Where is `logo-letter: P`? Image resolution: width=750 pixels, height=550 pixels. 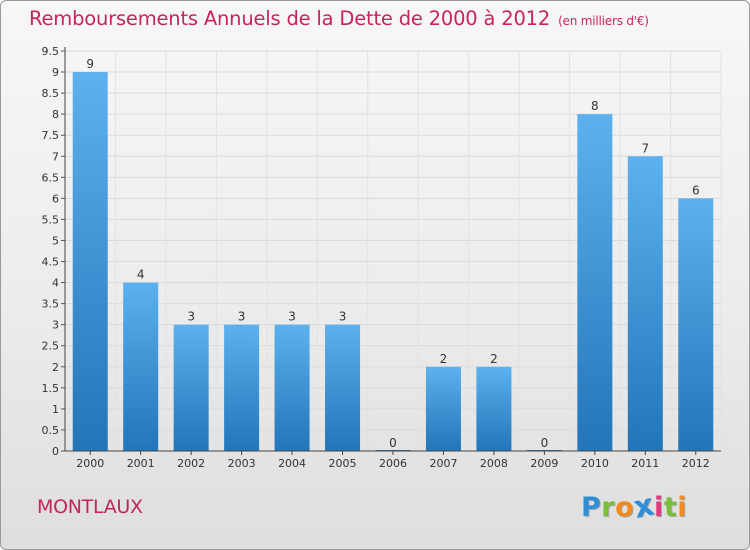
logo-letter: P is located at coordinates (591, 507).